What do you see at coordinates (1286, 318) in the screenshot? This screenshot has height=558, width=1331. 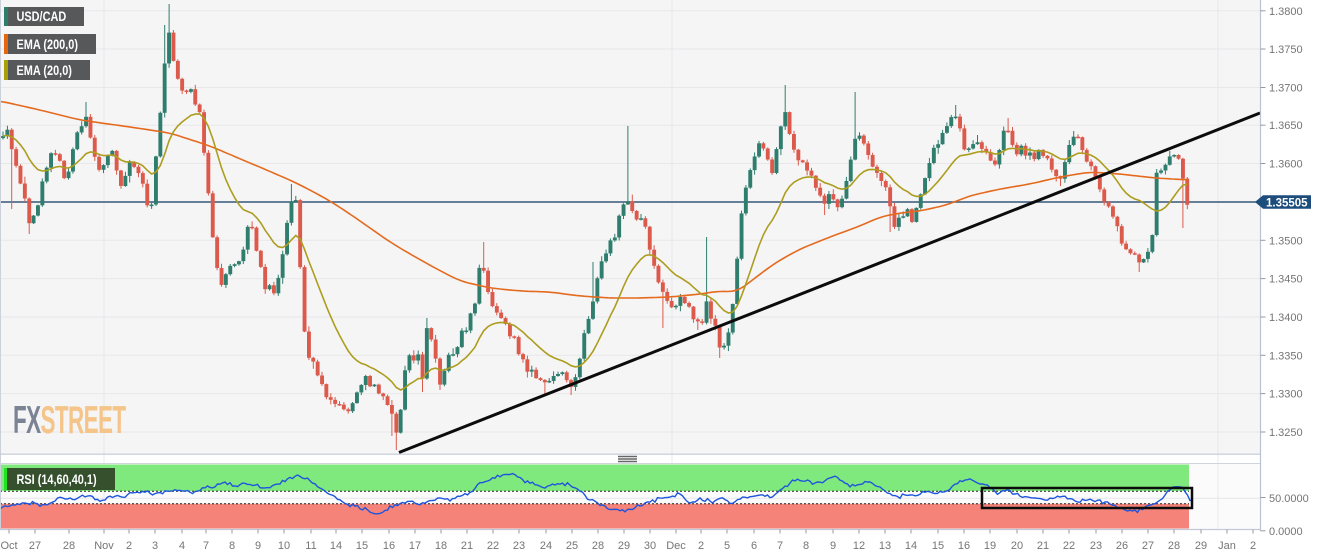 I see `svg-text: 1.3400` at bounding box center [1286, 318].